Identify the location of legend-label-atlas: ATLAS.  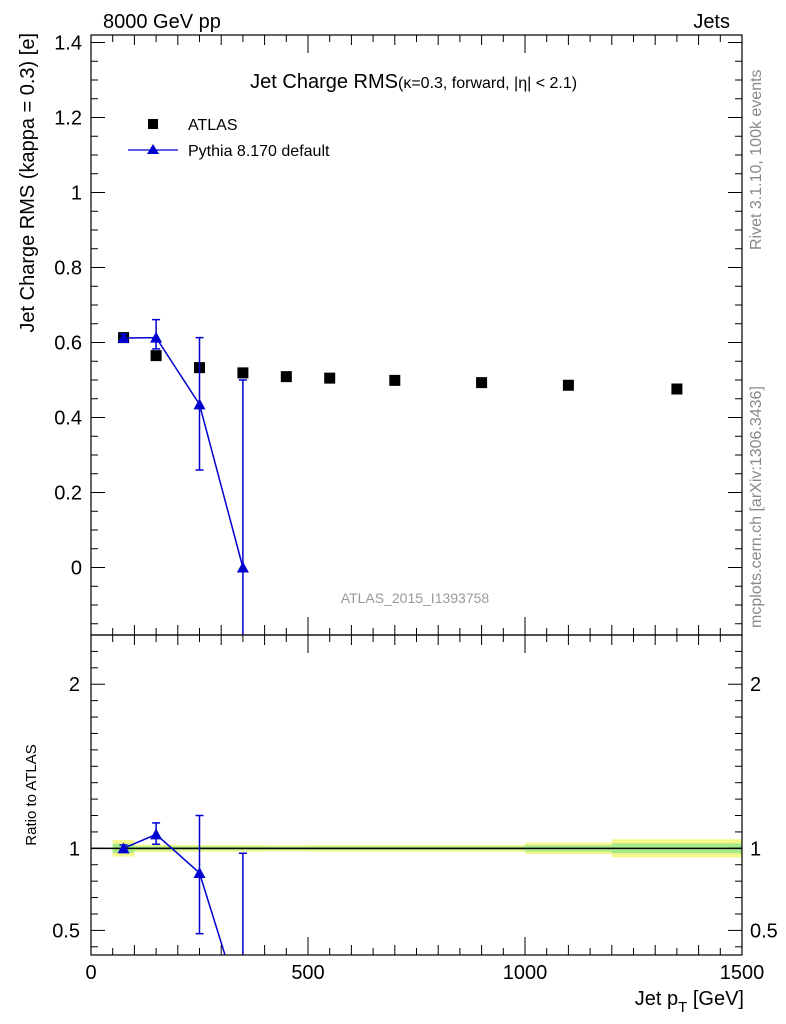
(213, 125).